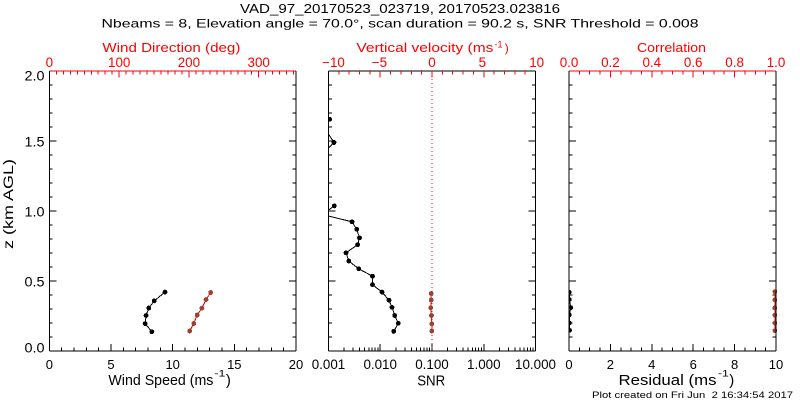 This screenshot has width=800, height=400. I want to click on svg-text: Correlation, so click(671, 47).